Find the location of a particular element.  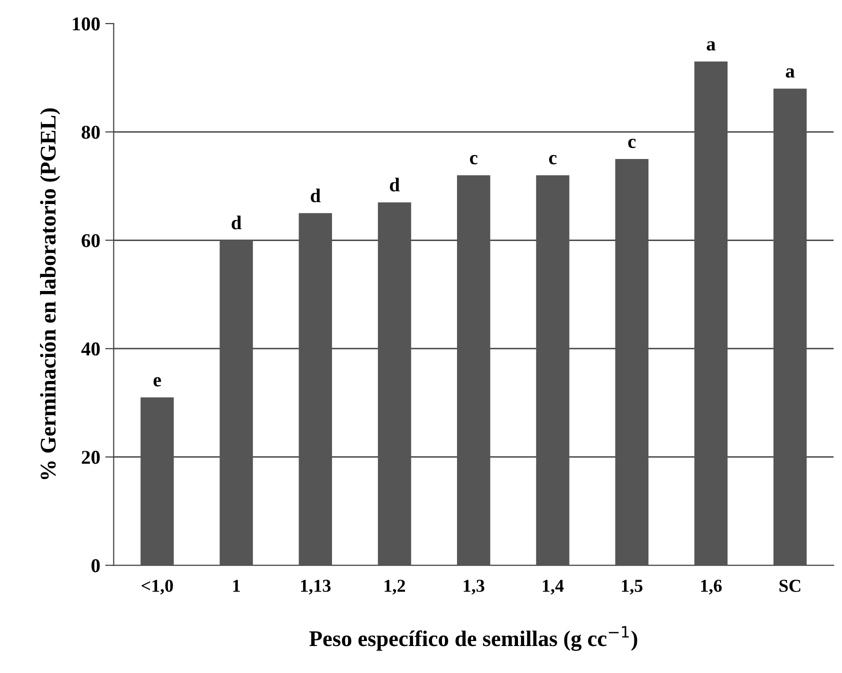

y-tick-label: 80 is located at coordinates (91, 132).